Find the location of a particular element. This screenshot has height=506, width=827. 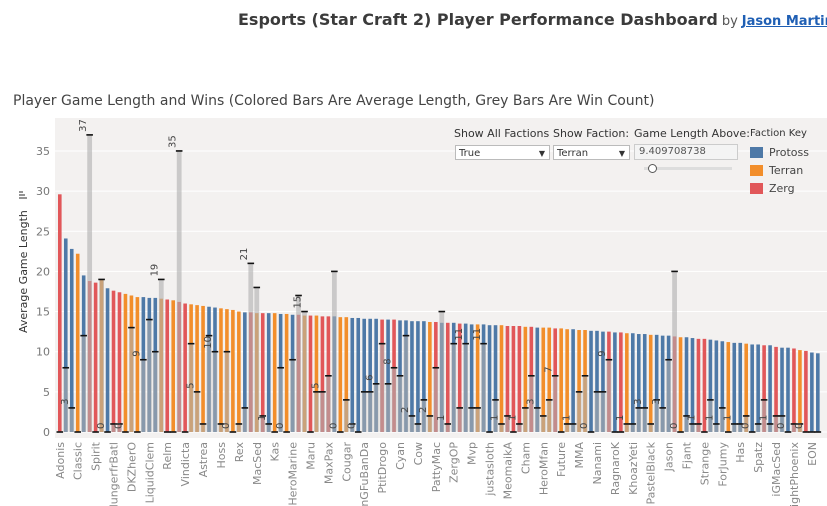

protoss-swatch is located at coordinates (756, 152).